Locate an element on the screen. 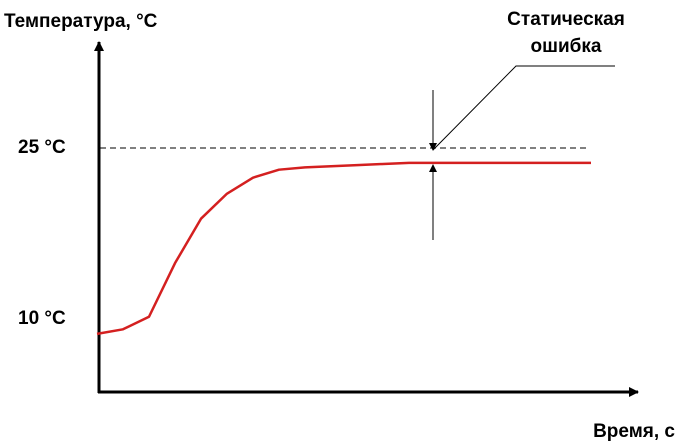  y-tick-label: 25 °C is located at coordinates (42, 147).